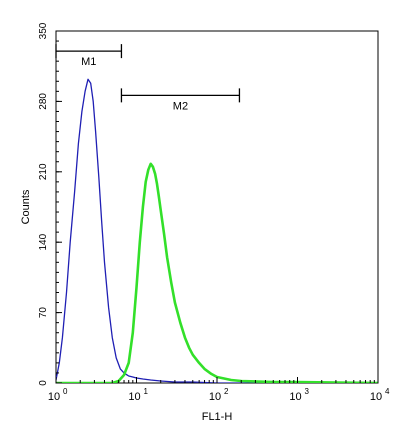  I want to click on y-axis: 0 70 140 210 280 350, so click(50, 204).